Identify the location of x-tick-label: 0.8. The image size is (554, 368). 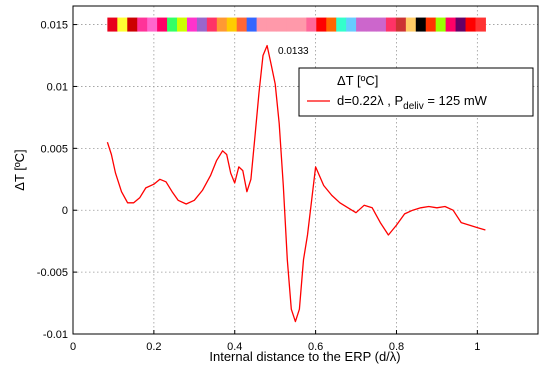
(396, 347).